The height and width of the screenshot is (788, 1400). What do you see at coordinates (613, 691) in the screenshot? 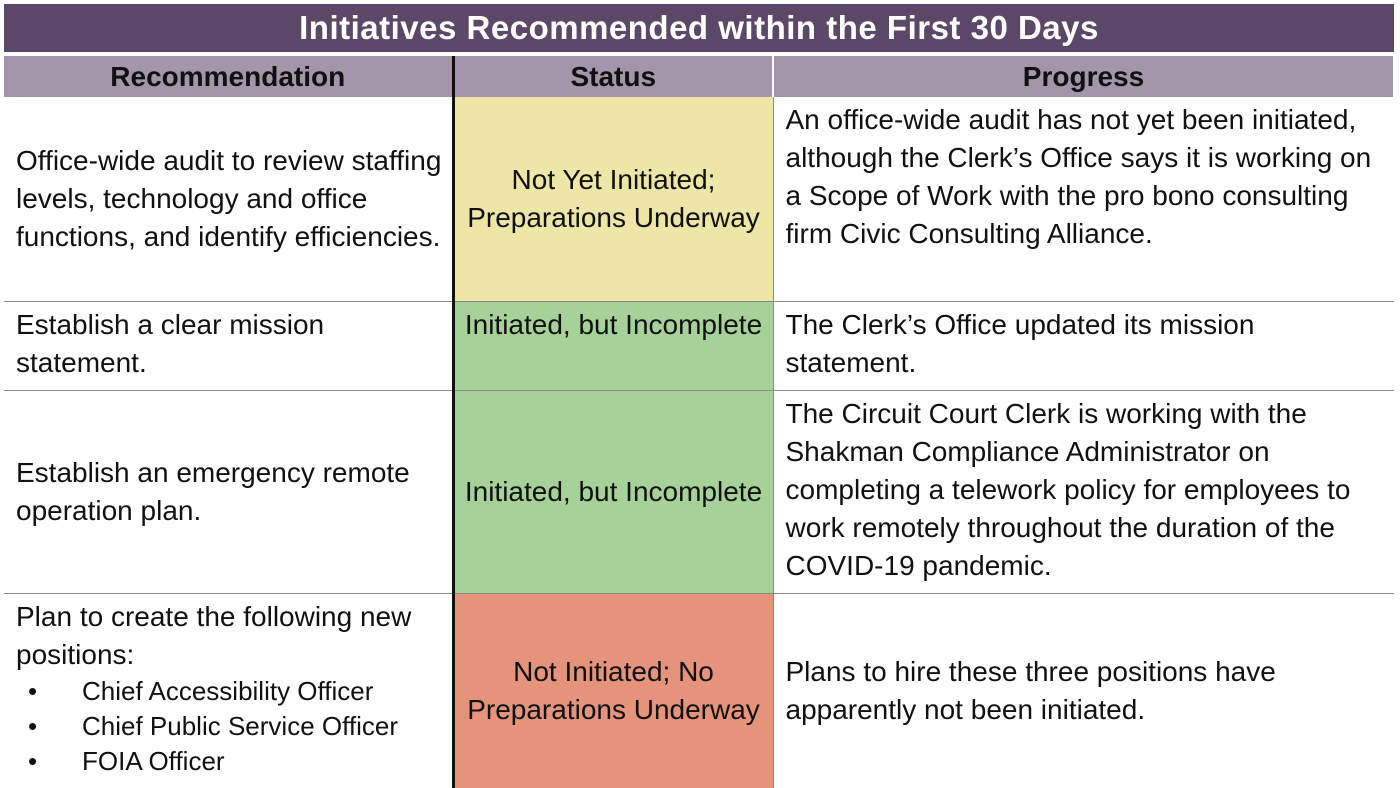
I see `status-cell: Not Initiated; No Preparations Underway` at bounding box center [613, 691].